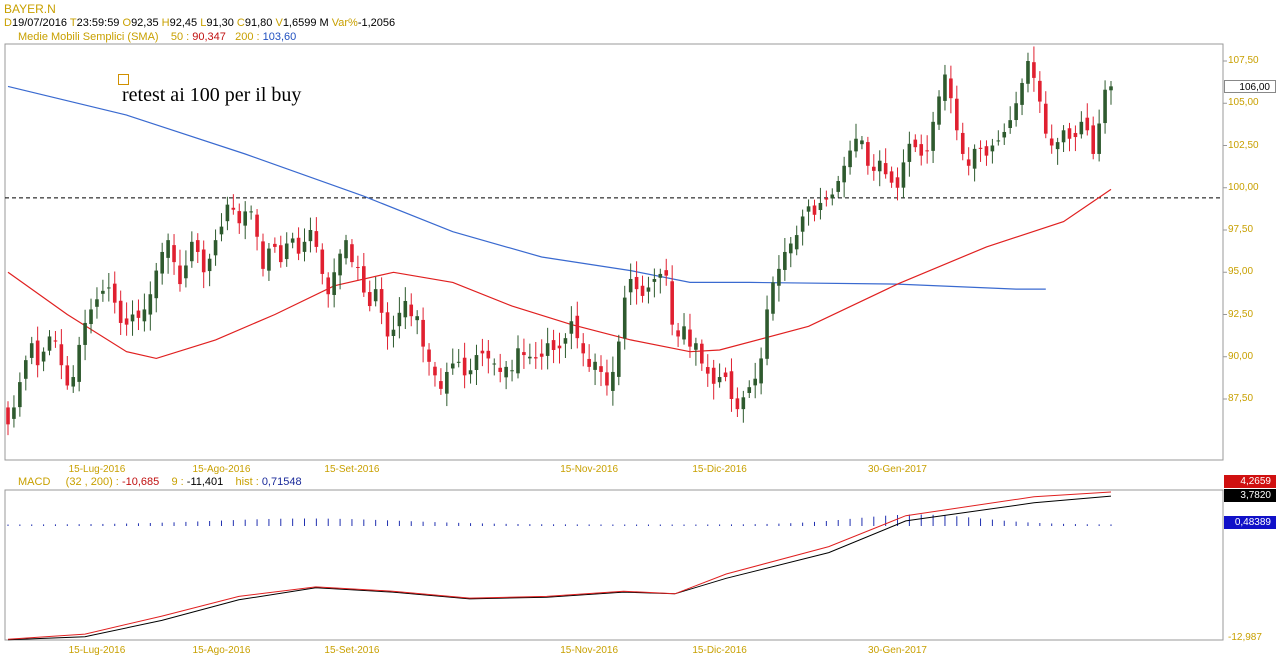 The height and width of the screenshot is (668, 1278). Describe the element at coordinates (39, 23) in the screenshot. I see `date-value: 19/07/2016` at that location.